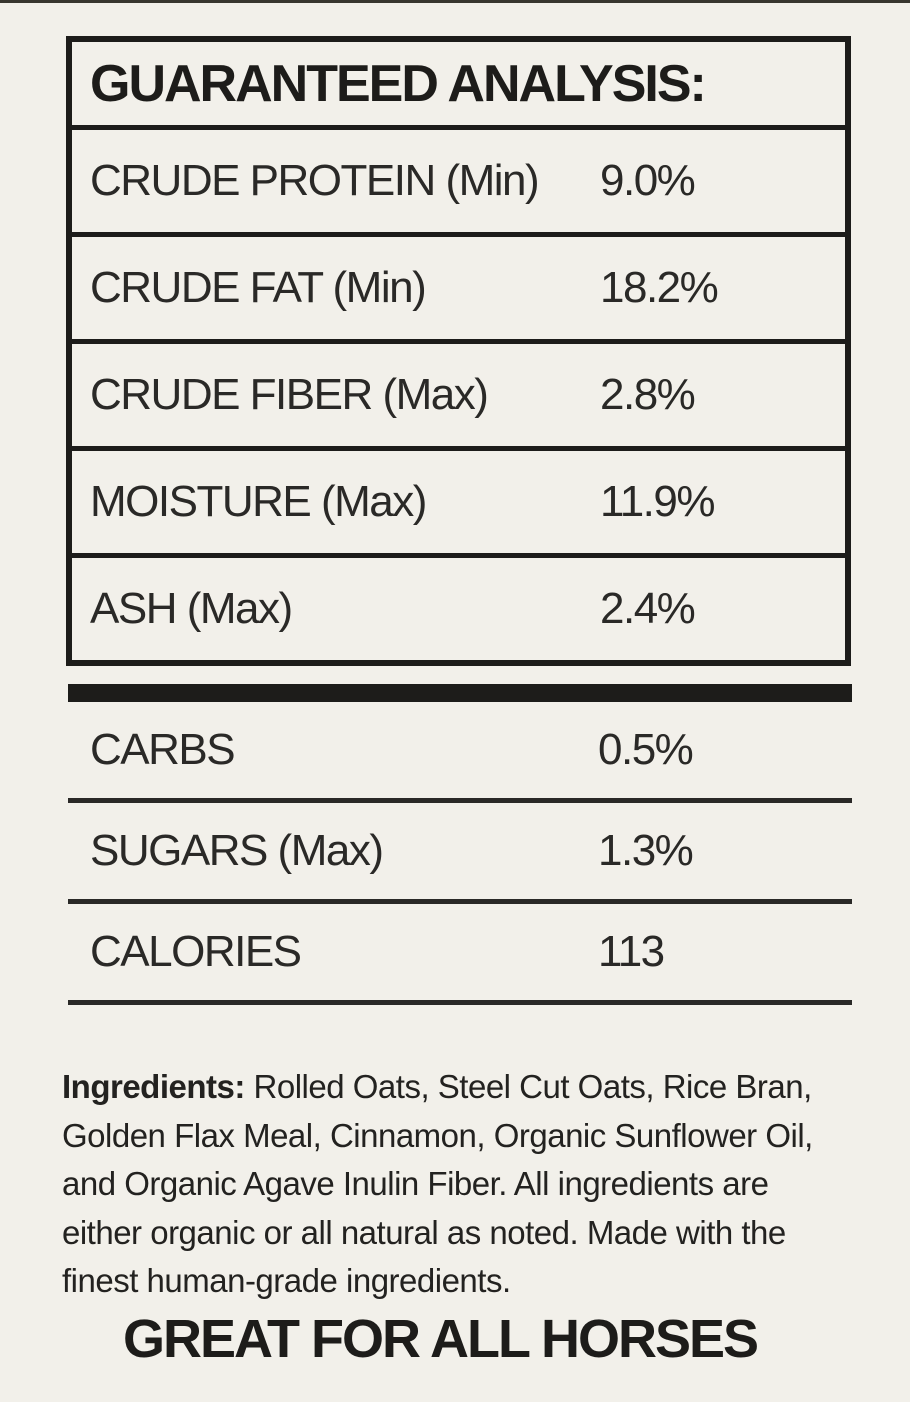  I want to click on analysis-row-value: 2.8%, so click(648, 394).